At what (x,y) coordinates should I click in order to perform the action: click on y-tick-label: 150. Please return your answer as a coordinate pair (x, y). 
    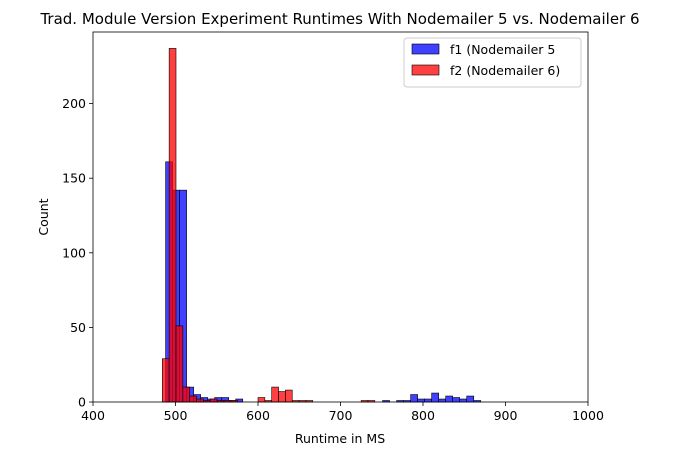
    Looking at the image, I should click on (74, 178).